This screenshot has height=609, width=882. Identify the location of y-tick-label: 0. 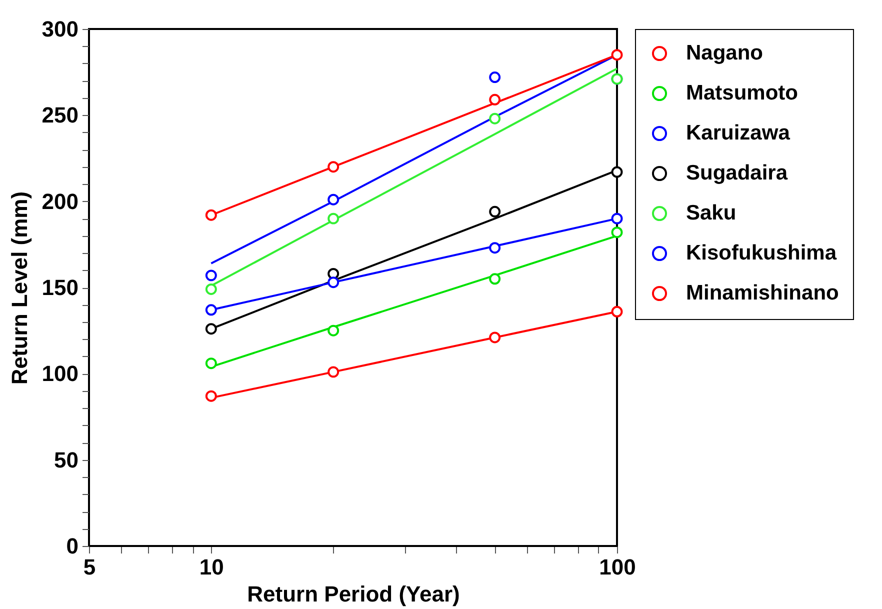
(72, 546).